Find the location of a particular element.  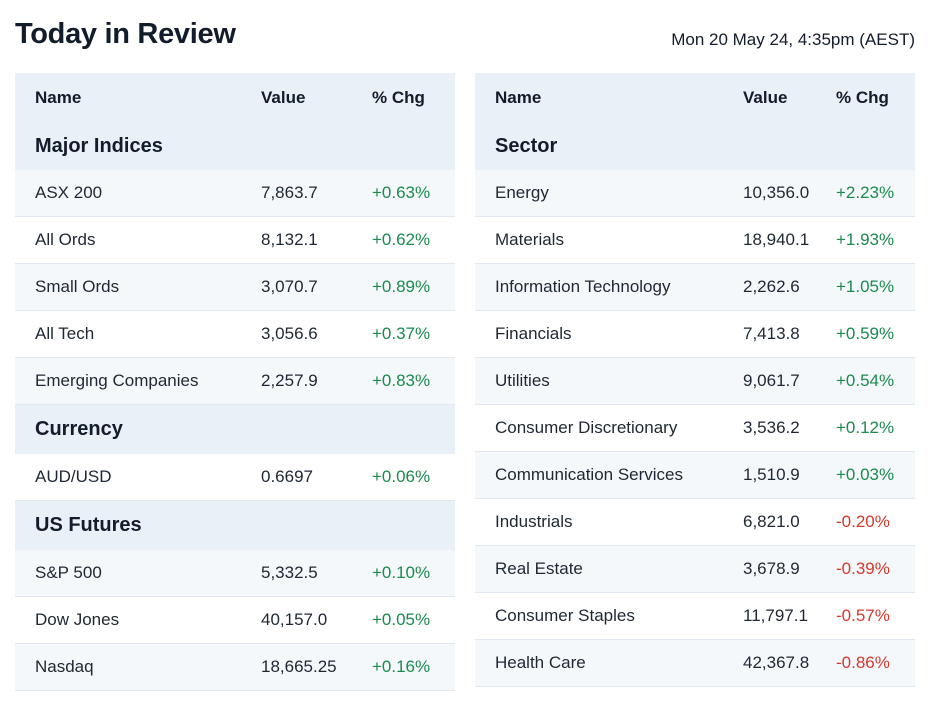

row-value: 7,863.7 is located at coordinates (289, 192).